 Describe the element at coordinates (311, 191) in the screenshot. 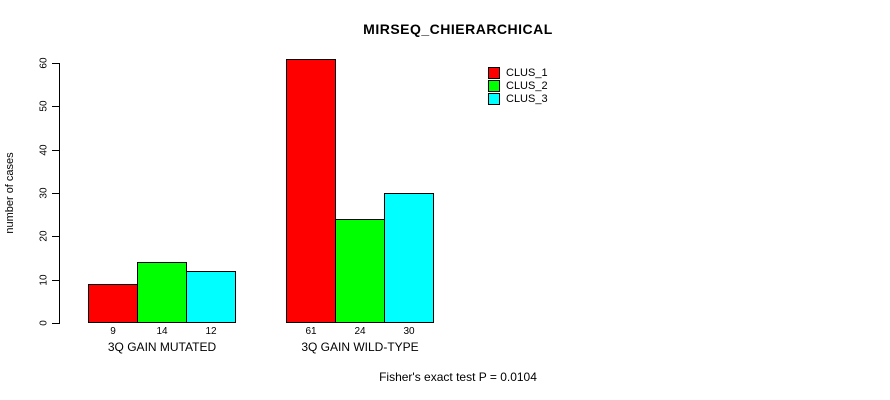

I see `bar-clus_1-group2` at that location.